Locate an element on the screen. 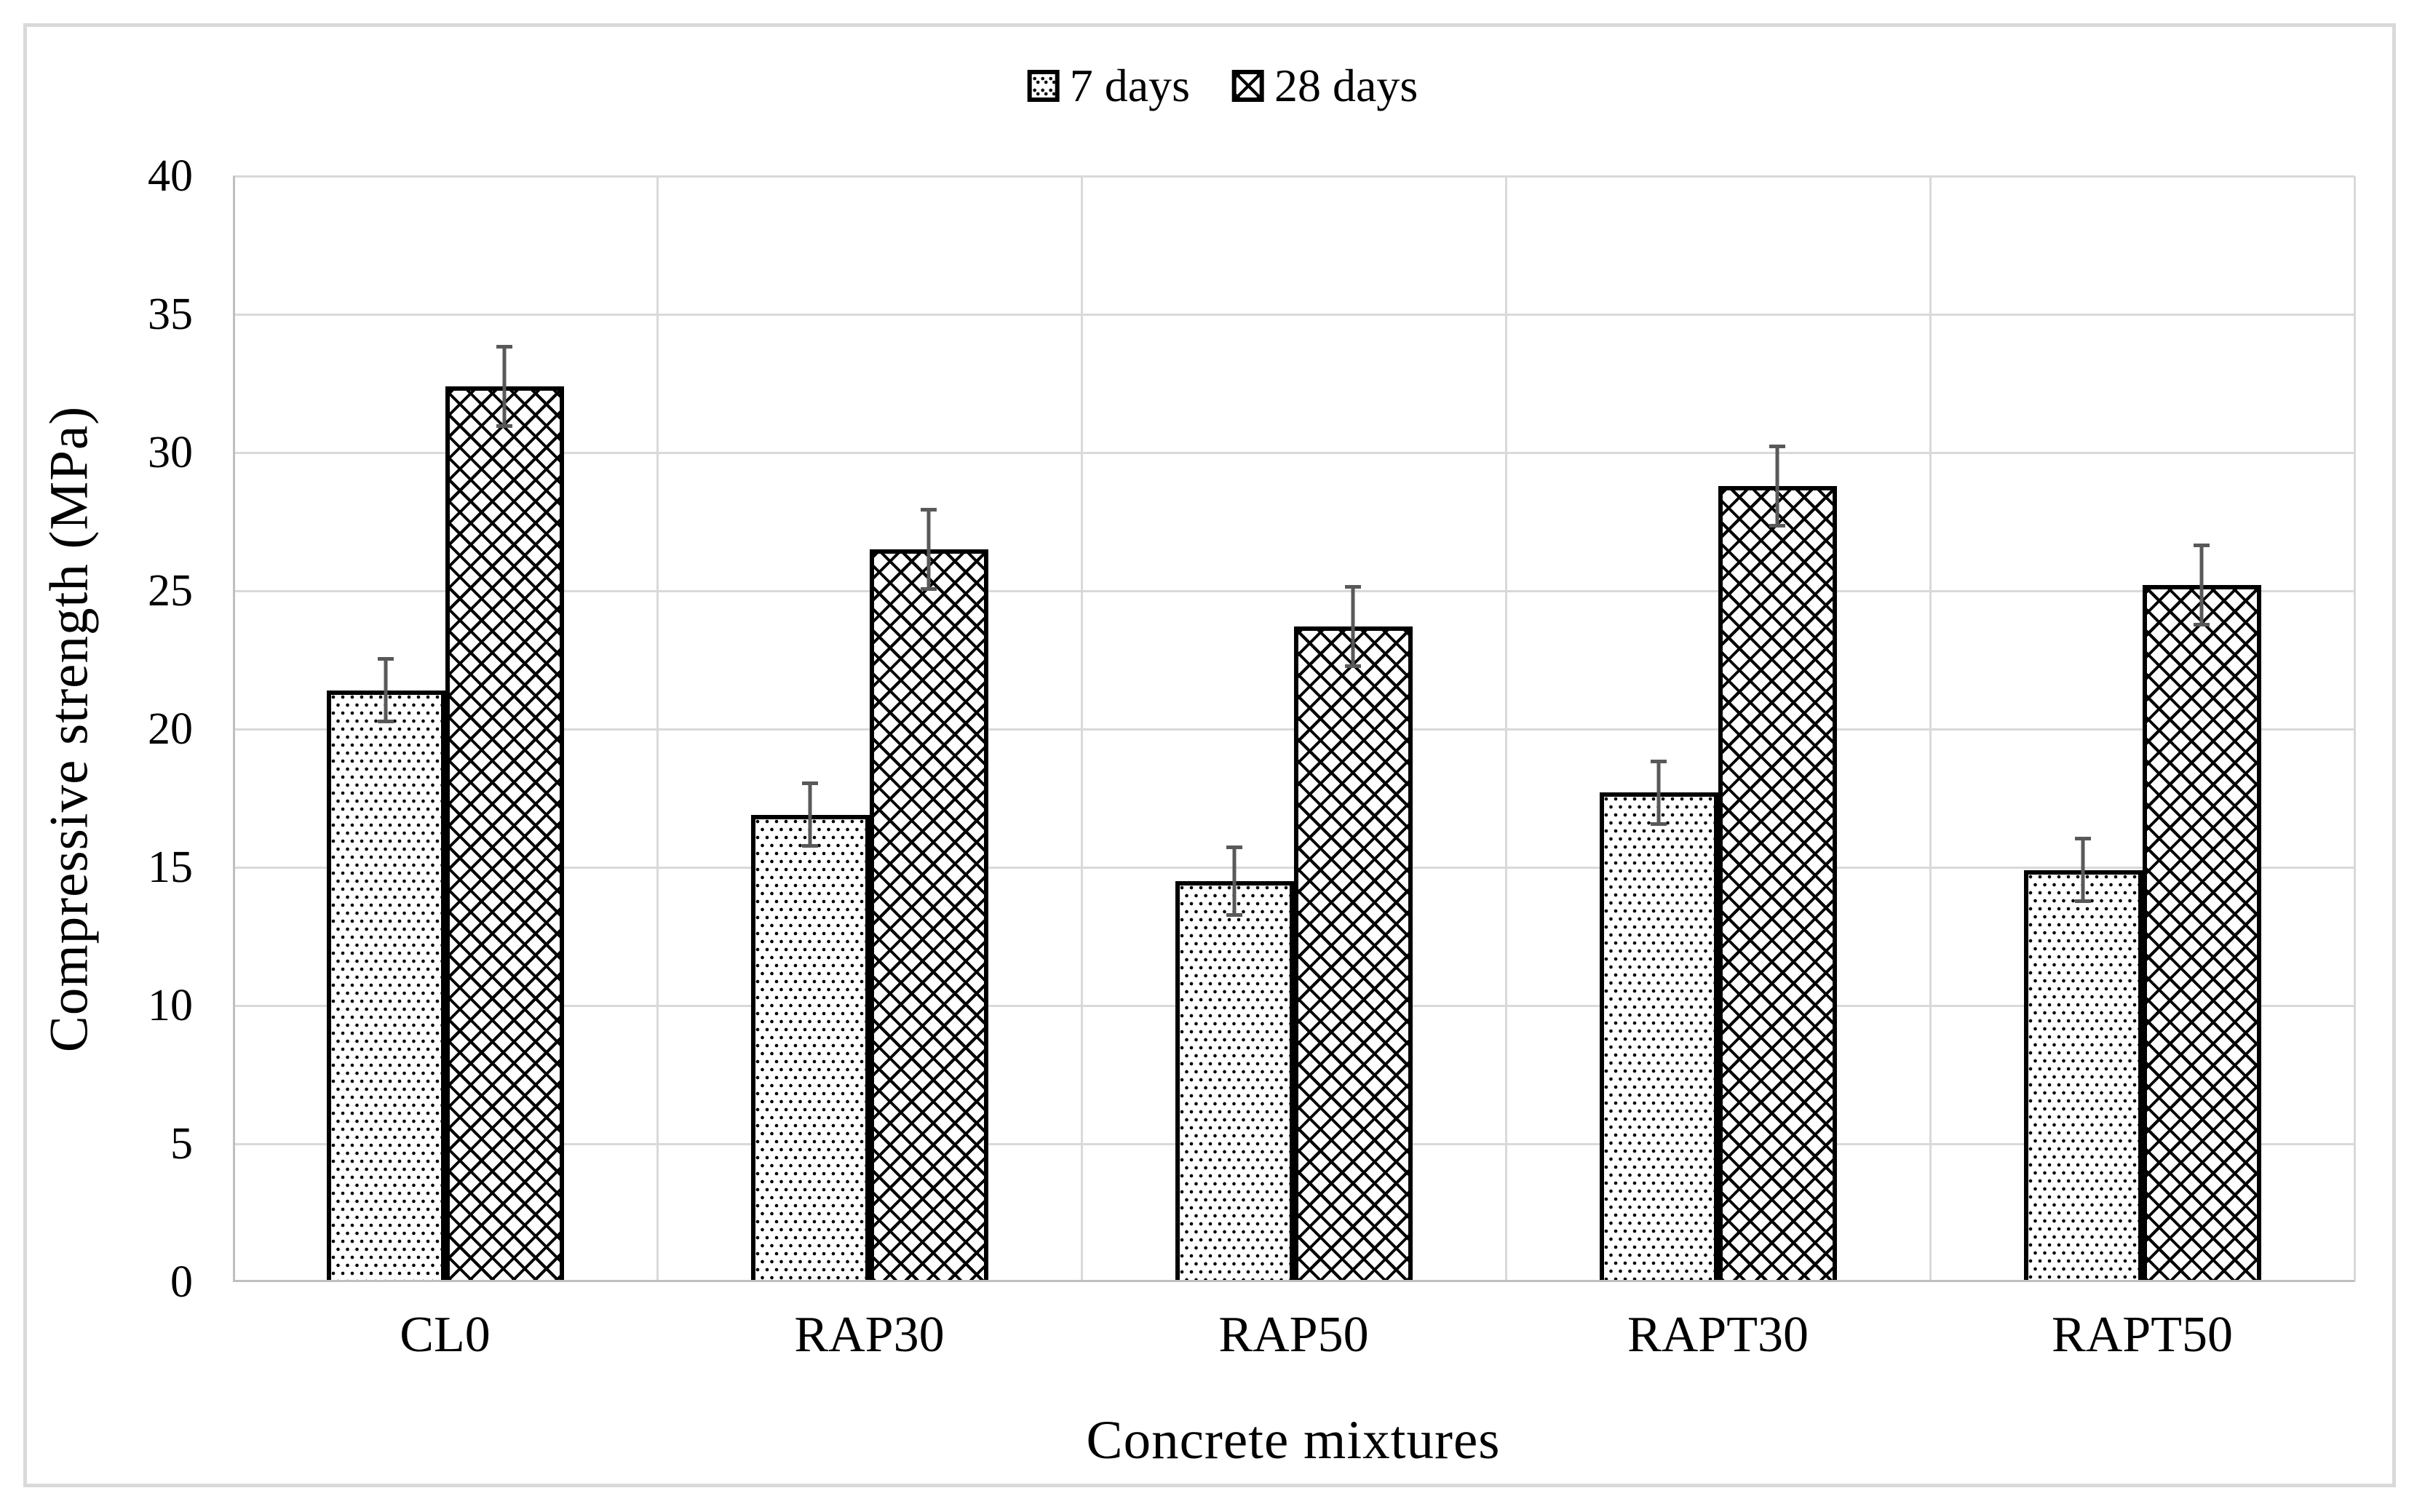 This screenshot has height=1512, width=2425. x-tick-label-rapt50: RAPT50 is located at coordinates (2142, 1335).